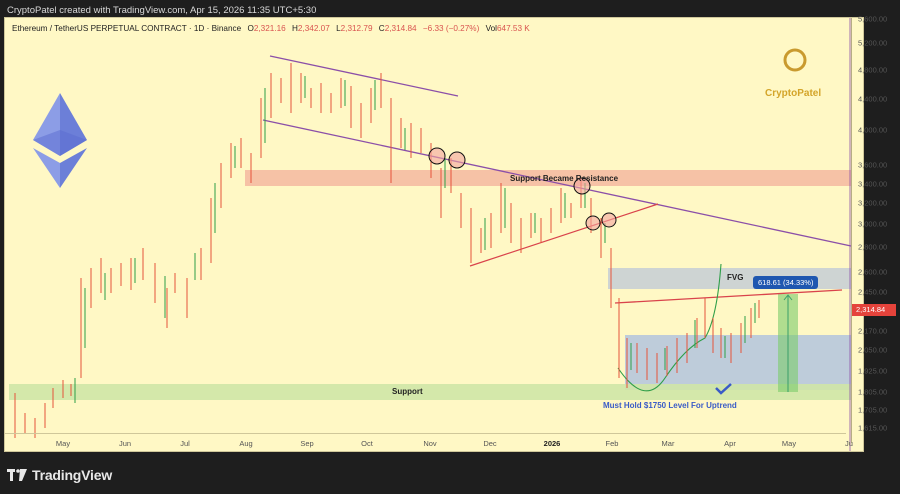  Describe the element at coordinates (364, 76) in the screenshot. I see `channel-upper` at that location.